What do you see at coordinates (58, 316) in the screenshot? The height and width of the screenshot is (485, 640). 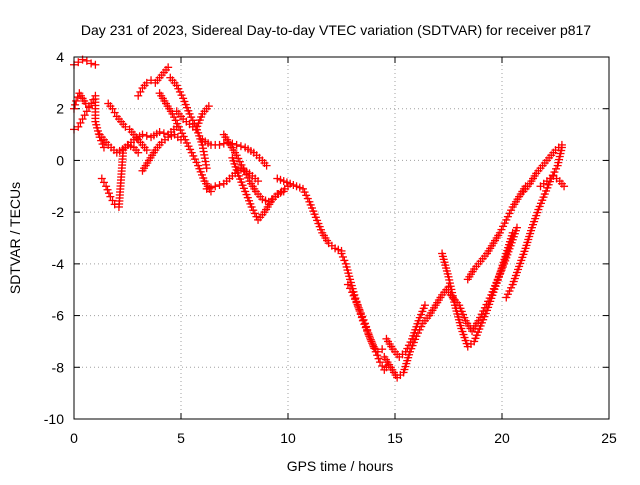 I see `y-tick-label: -6` at bounding box center [58, 316].